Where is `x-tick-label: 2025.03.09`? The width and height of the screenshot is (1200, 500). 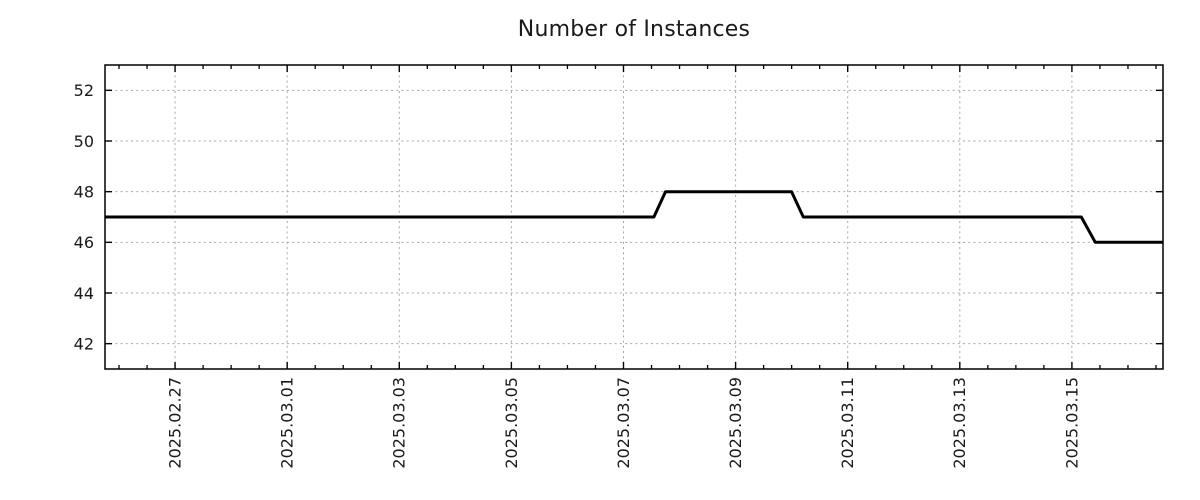 x-tick-label: 2025.03.09 is located at coordinates (735, 423).